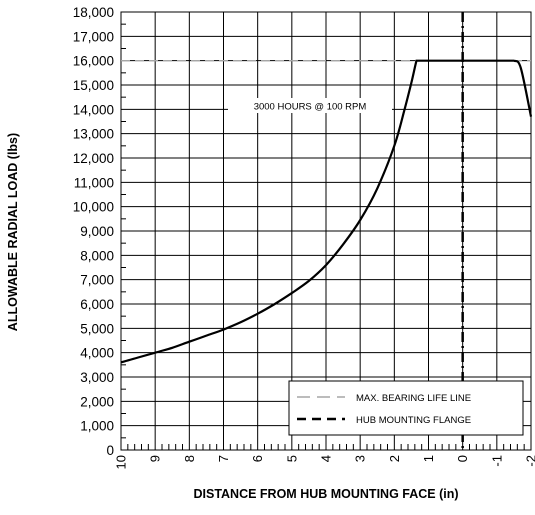 The image size is (535, 515). What do you see at coordinates (97, 280) in the screenshot?
I see `y-tick-label: 7,000` at bounding box center [97, 280].